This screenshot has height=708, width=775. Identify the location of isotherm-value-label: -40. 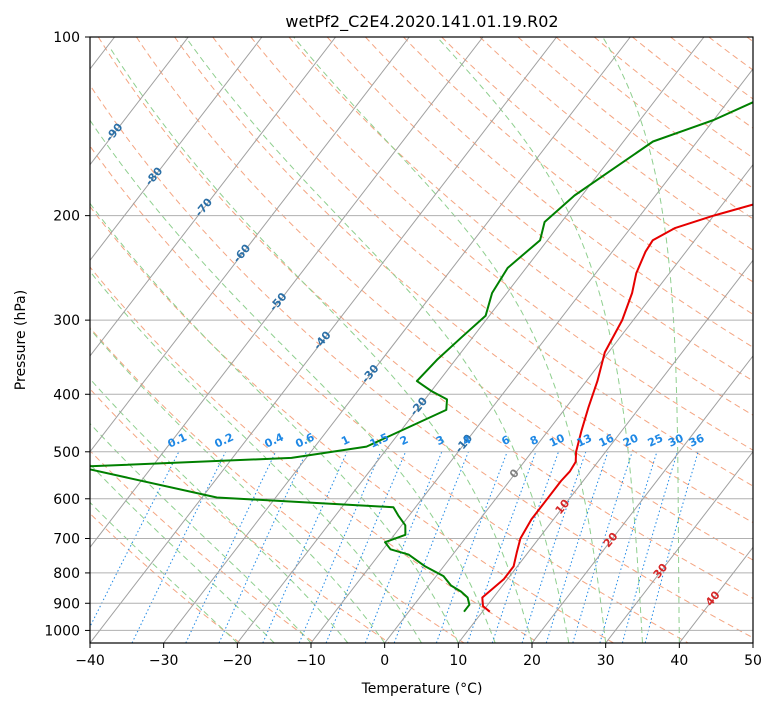
(322, 340).